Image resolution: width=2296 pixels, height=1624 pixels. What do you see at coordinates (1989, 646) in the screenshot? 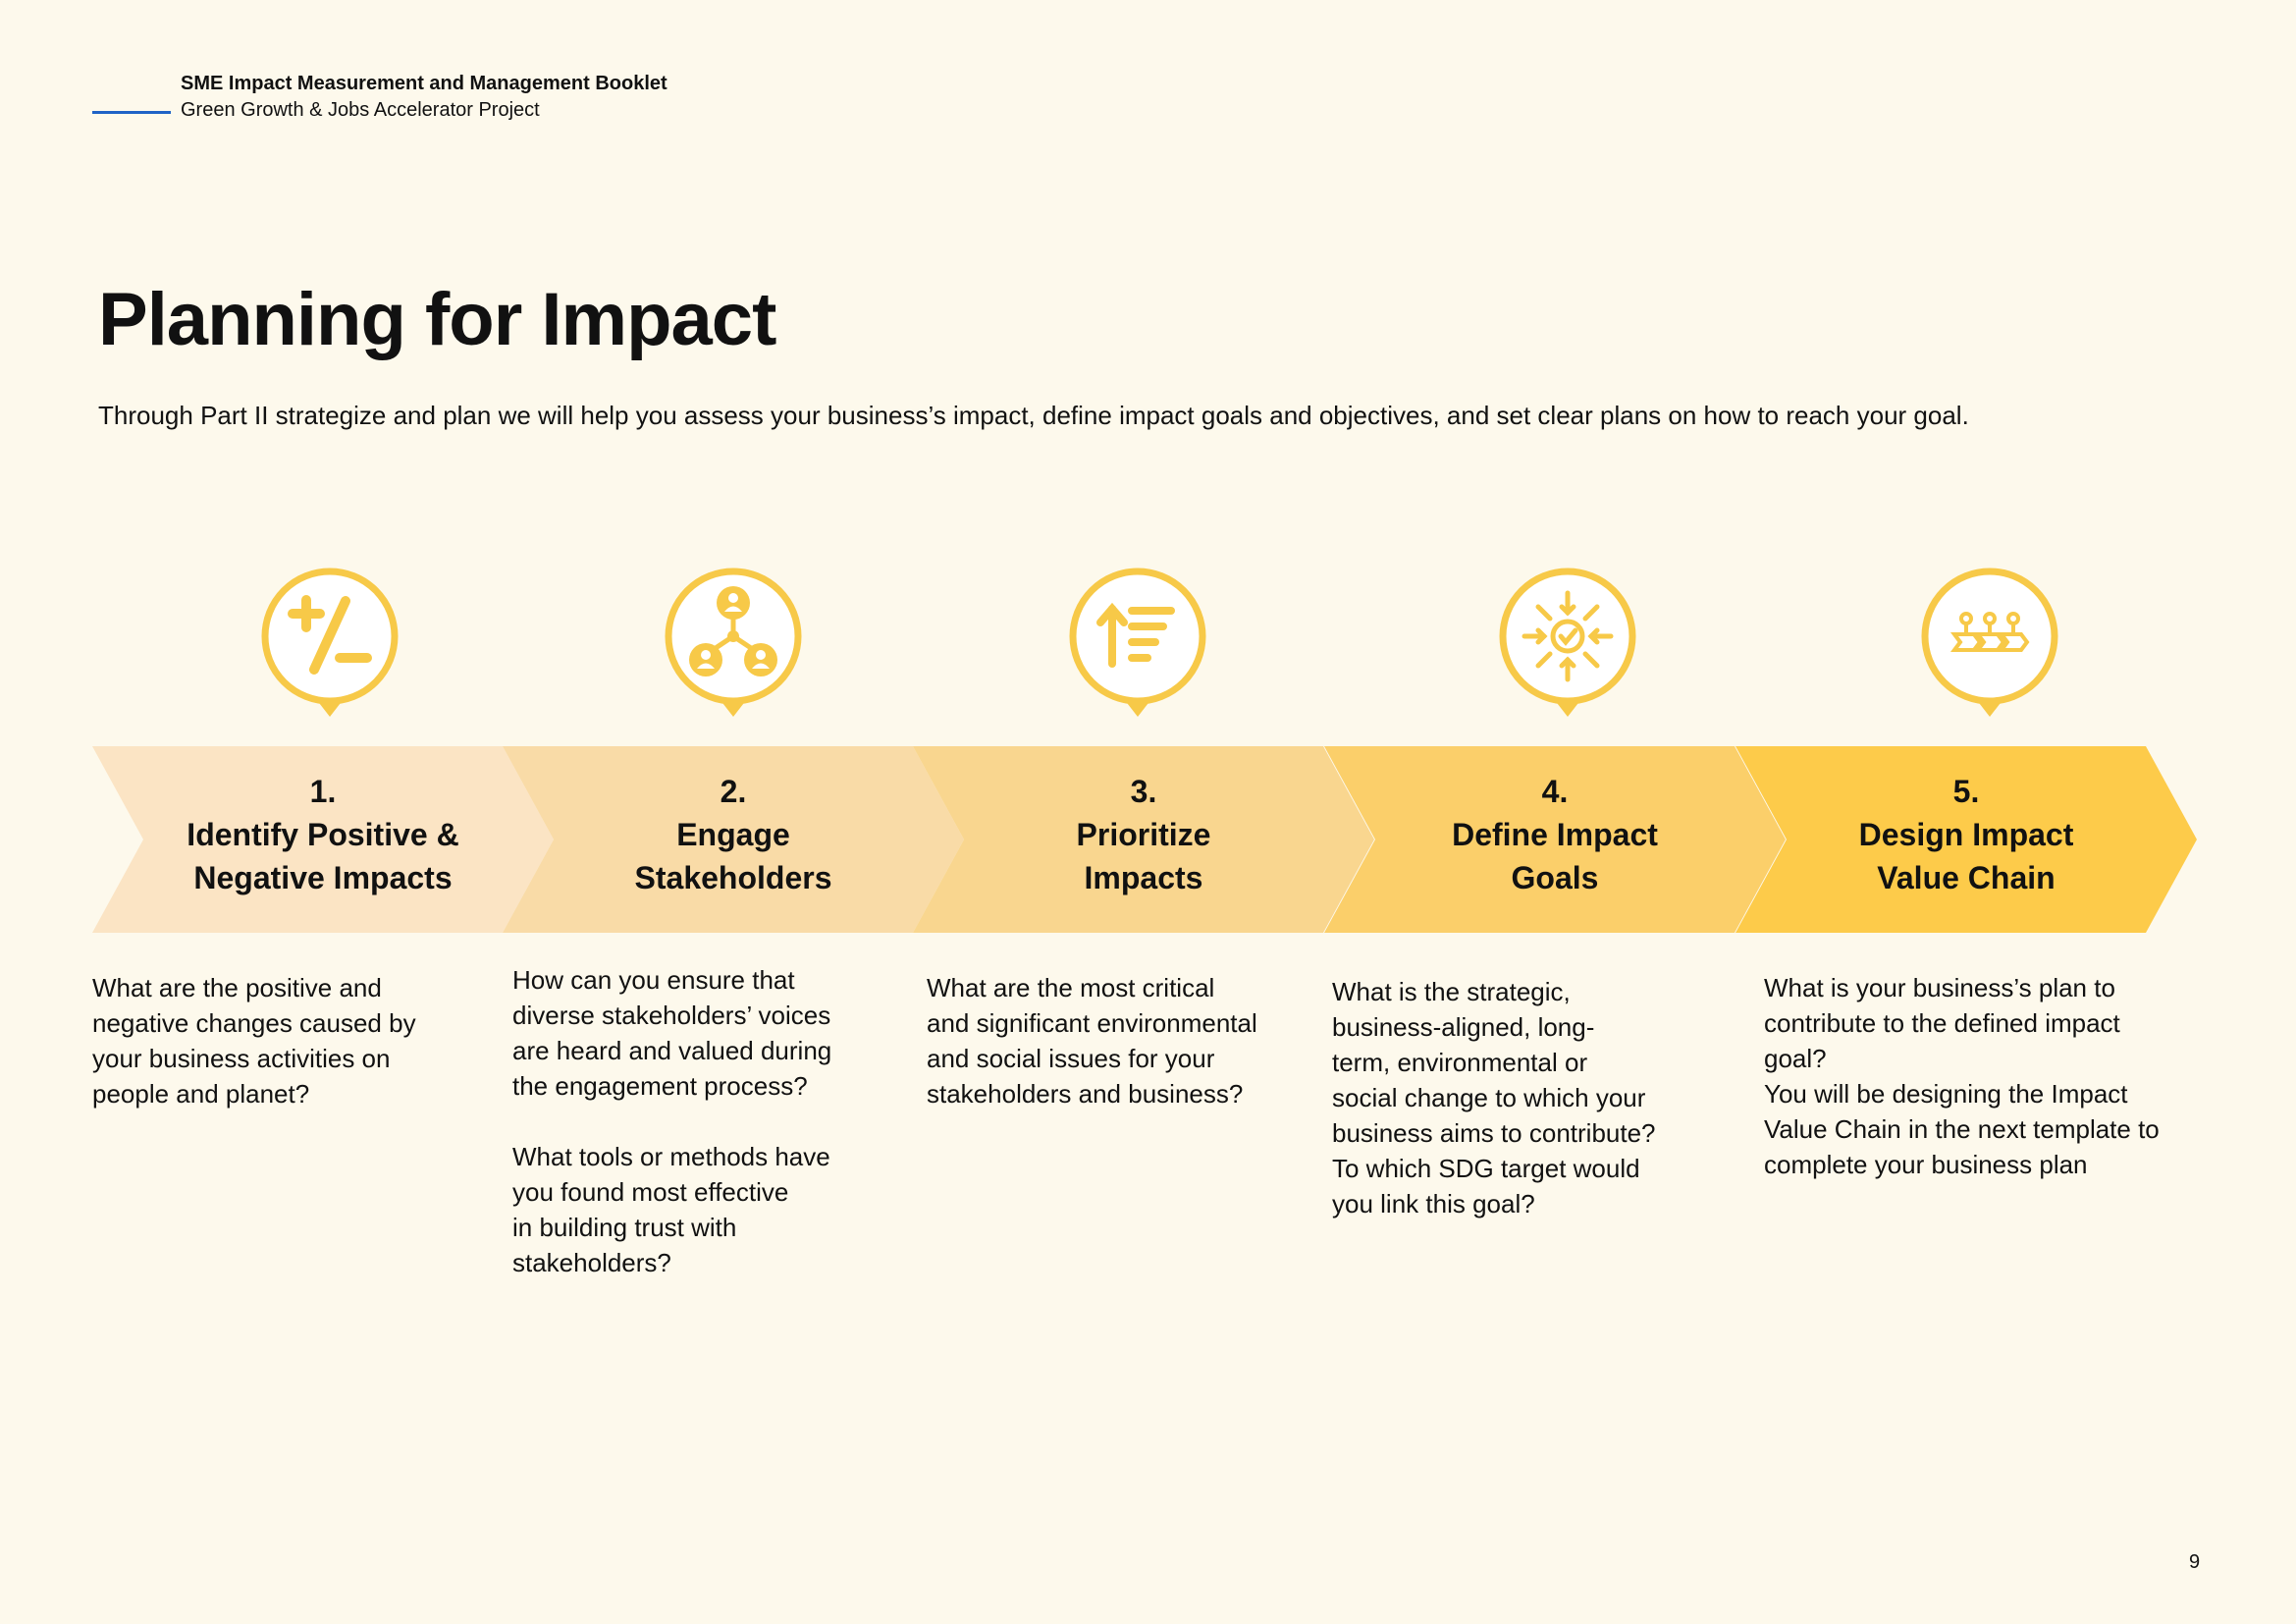
I see `value-chain-icon` at bounding box center [1989, 646].